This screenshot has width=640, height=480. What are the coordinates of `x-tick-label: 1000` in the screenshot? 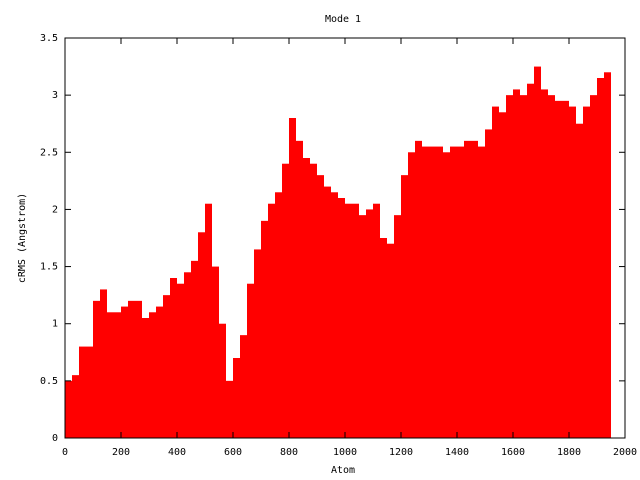 It's located at (345, 452).